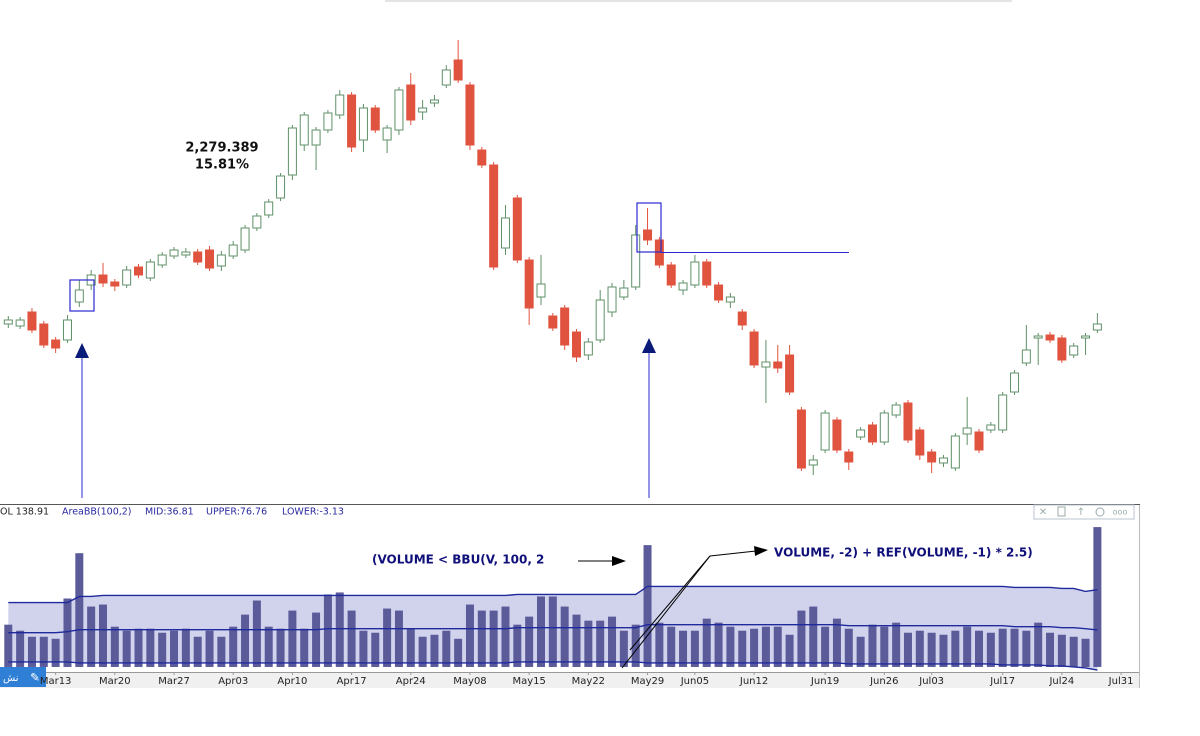 The image size is (1200, 736). What do you see at coordinates (1043, 512) in the screenshot?
I see `close-icon: ✕` at bounding box center [1043, 512].